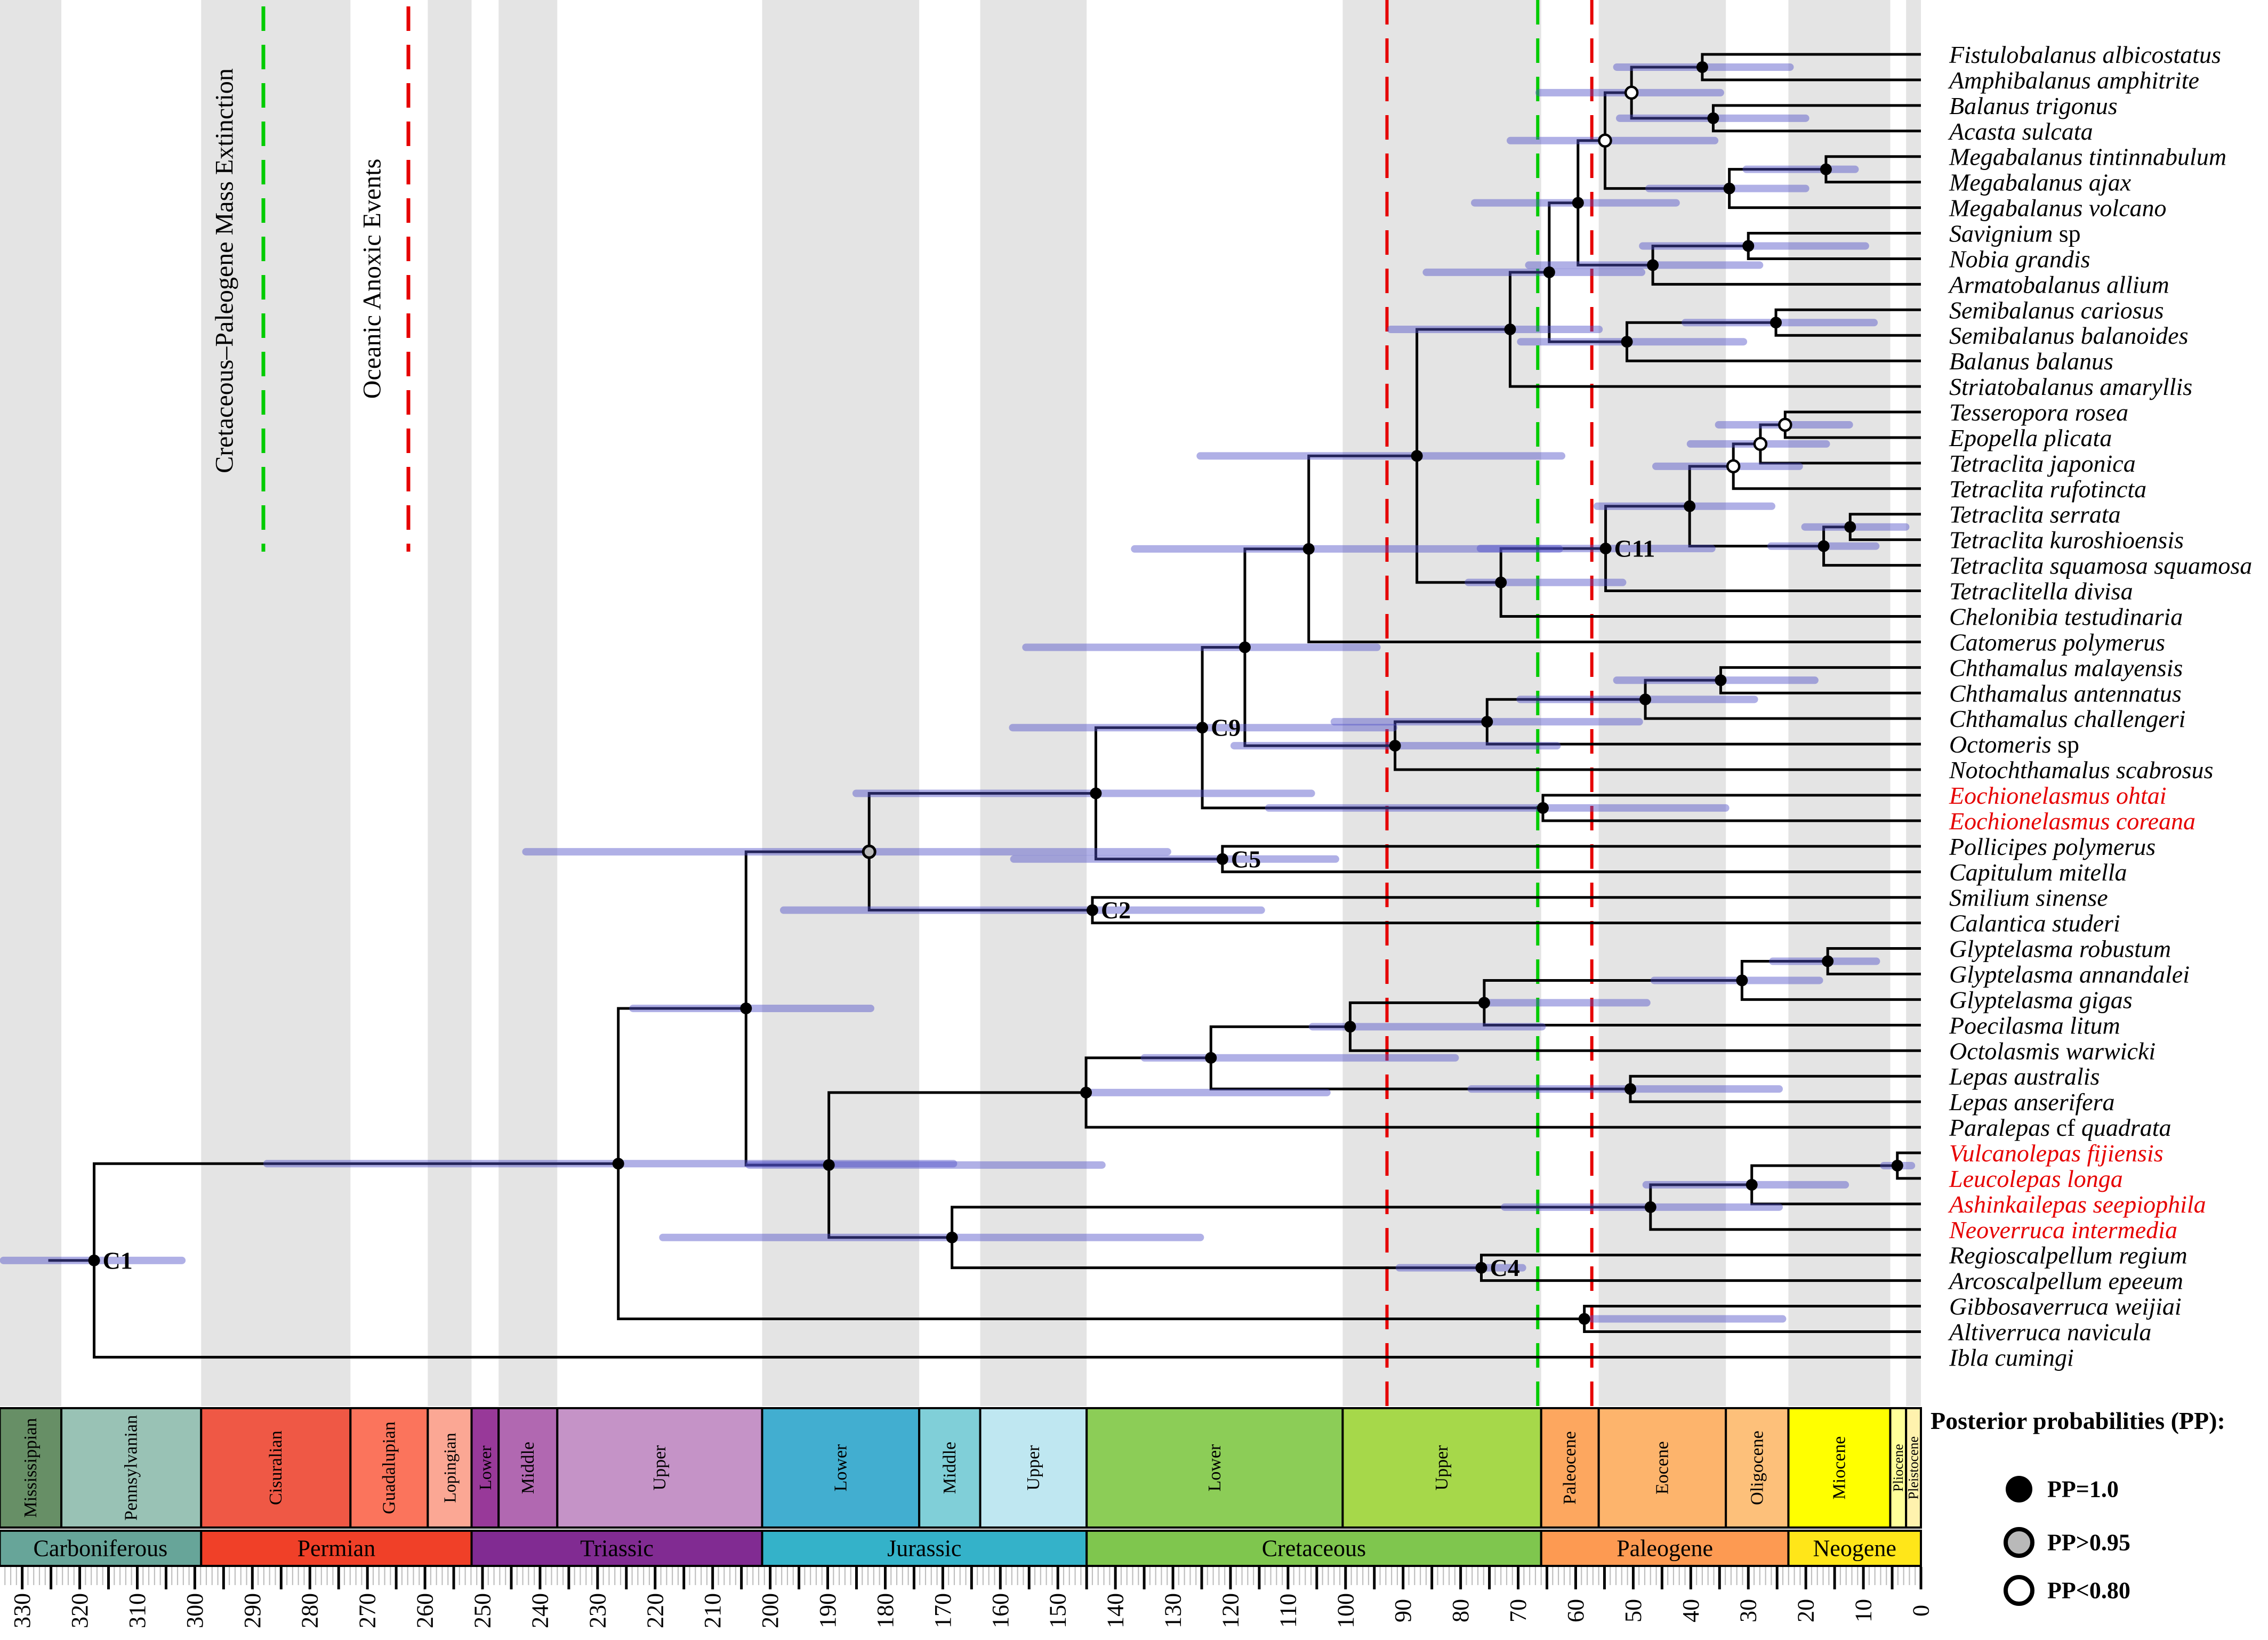 The image size is (2268, 1640). What do you see at coordinates (2065, 1127) in the screenshot?
I see `tip-label-segment: cf` at bounding box center [2065, 1127].